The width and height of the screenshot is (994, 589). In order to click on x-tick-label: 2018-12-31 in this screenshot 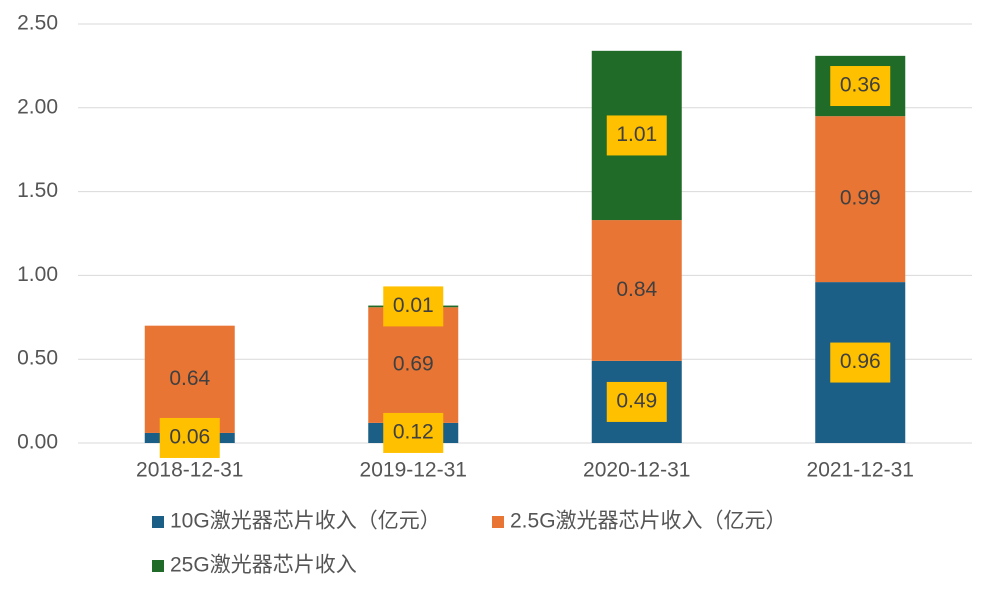, I will do `click(189, 470)`.